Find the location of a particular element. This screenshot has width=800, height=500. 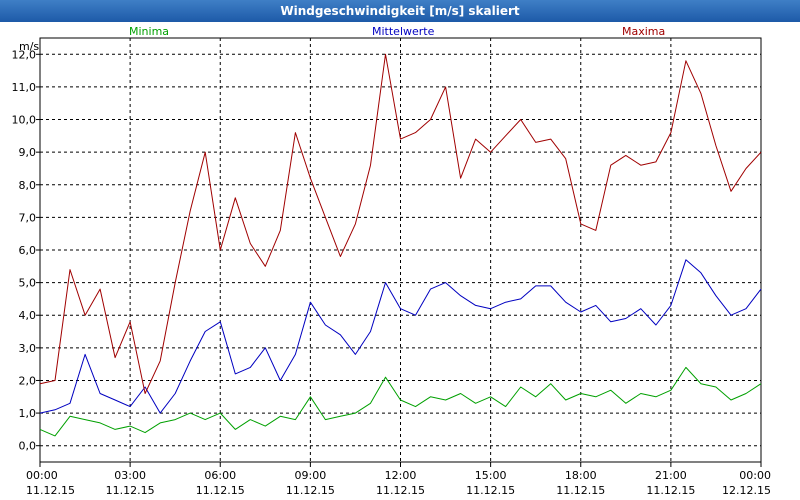

y-tick-label: 1,0 is located at coordinates (28, 413).